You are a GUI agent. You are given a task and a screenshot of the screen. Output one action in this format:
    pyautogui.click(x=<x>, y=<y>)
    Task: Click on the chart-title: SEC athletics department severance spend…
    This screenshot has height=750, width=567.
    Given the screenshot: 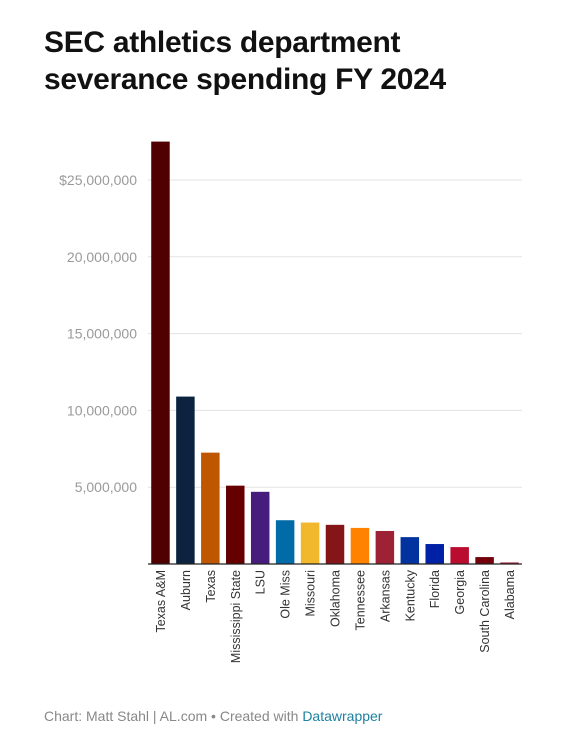 What is the action you would take?
    pyautogui.click(x=245, y=61)
    